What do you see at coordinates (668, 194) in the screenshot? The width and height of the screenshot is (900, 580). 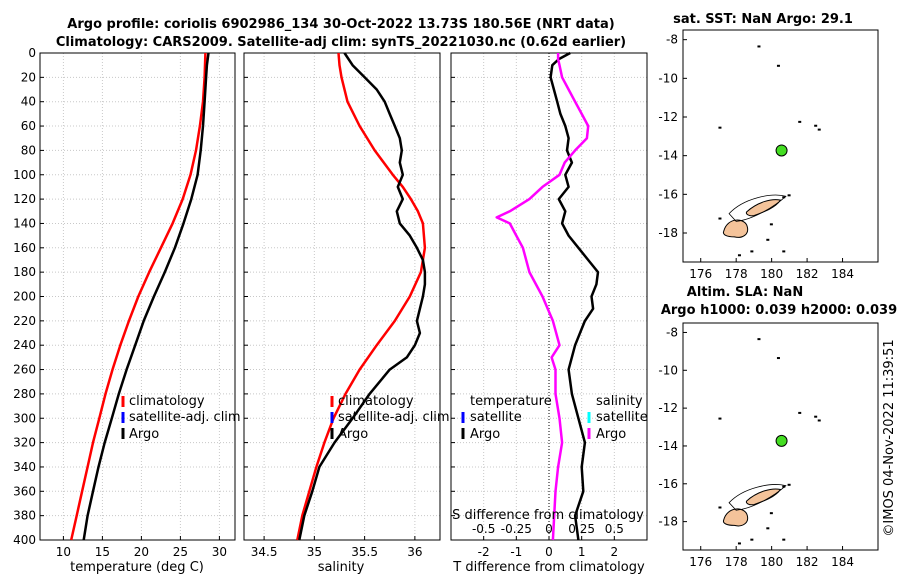 I see `lat-tick-label: -16` at bounding box center [668, 194].